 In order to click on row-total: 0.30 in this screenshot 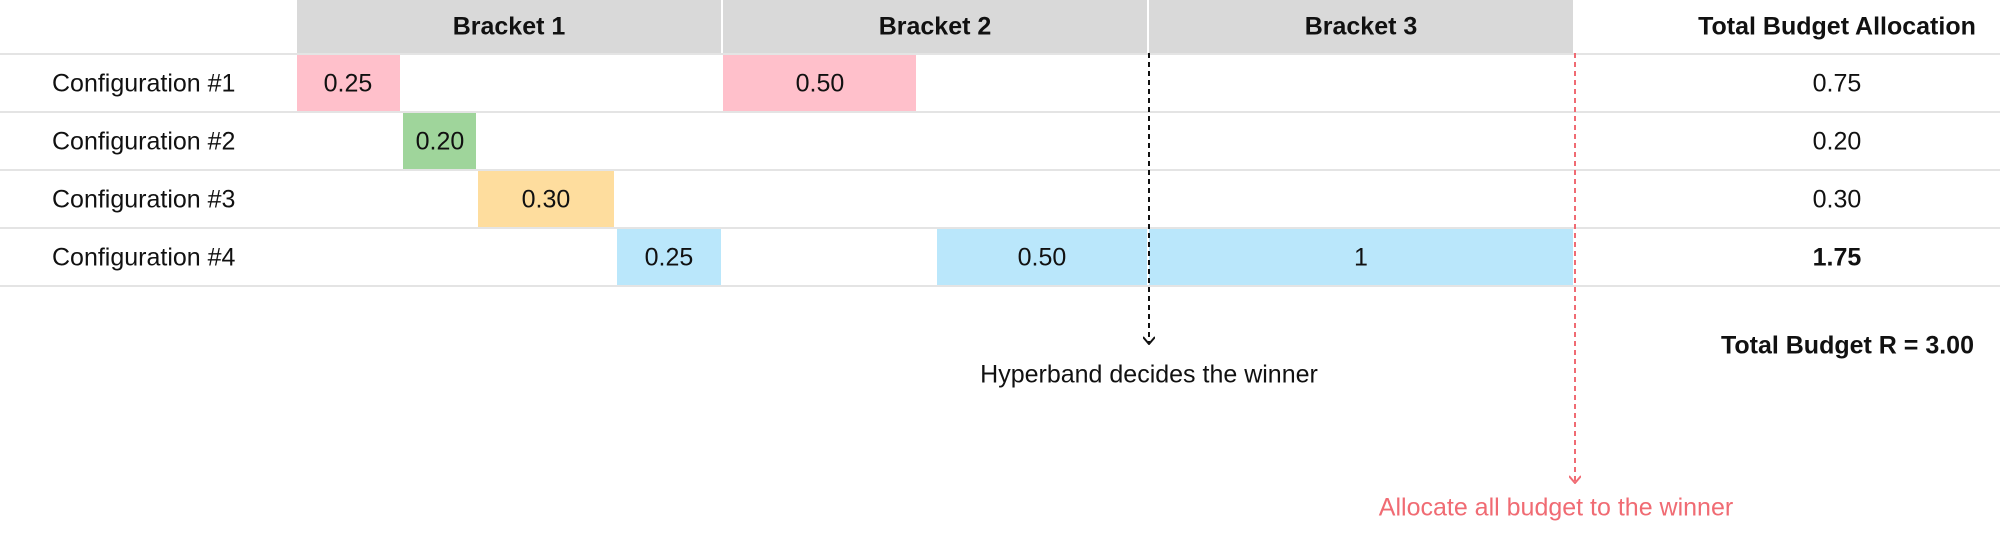, I will do `click(1837, 200)`.